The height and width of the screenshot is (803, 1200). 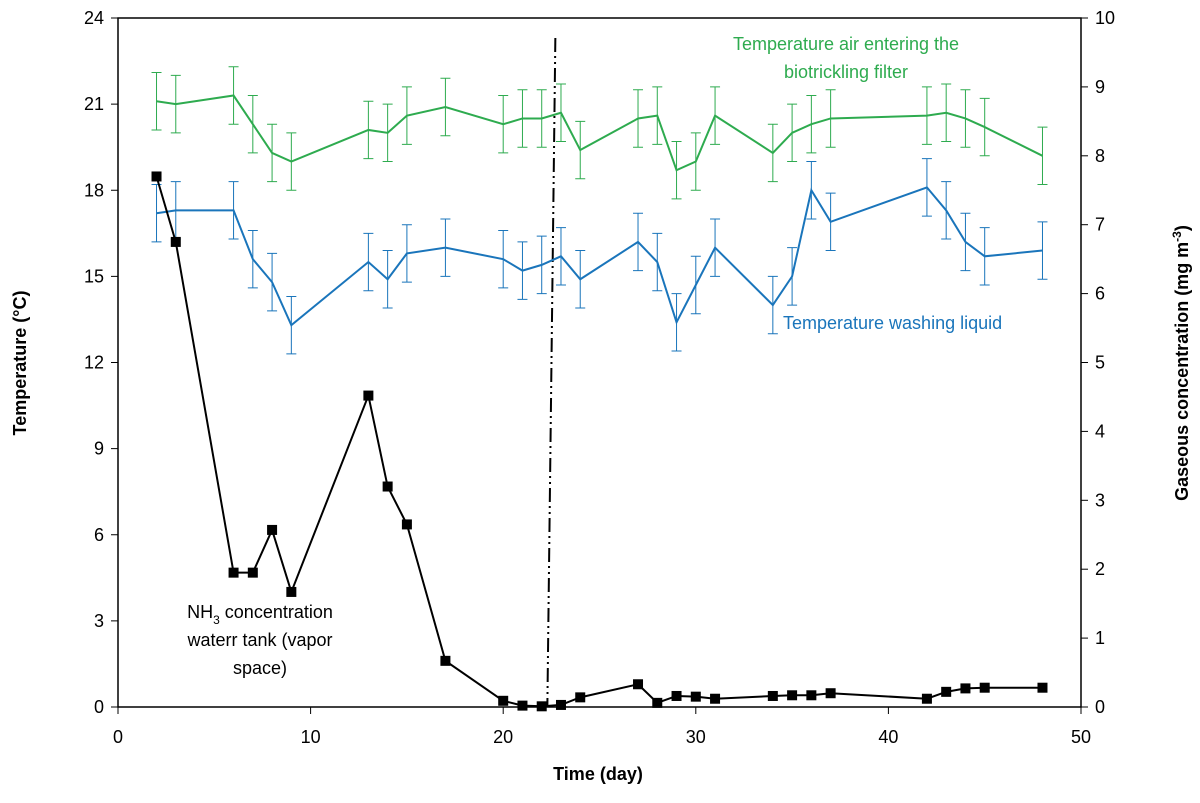 I want to click on y2-tick-label: 10, so click(x=1105, y=18).